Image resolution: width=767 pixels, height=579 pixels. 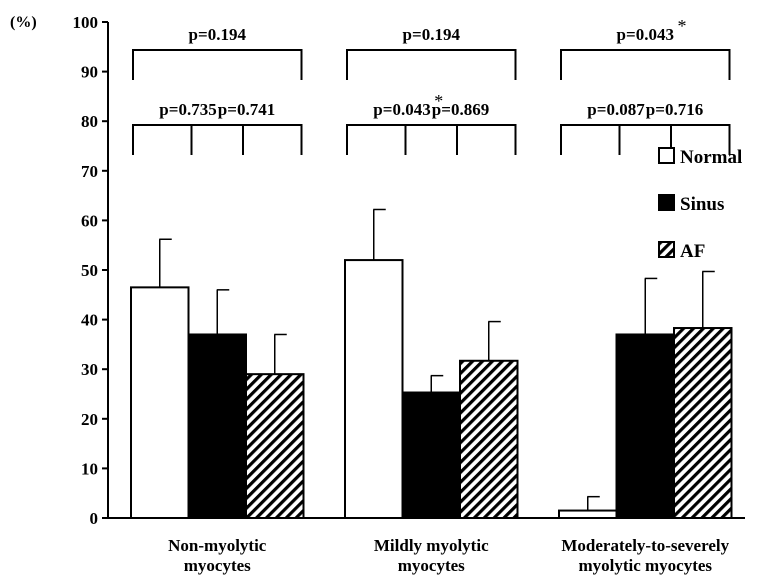 I want to click on y-tick-label: 0, so click(x=94, y=518).